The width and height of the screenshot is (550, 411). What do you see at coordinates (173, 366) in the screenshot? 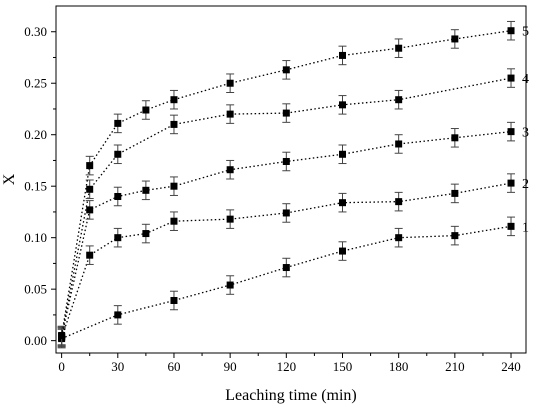
I see `x-tick-label: 60` at bounding box center [173, 366].